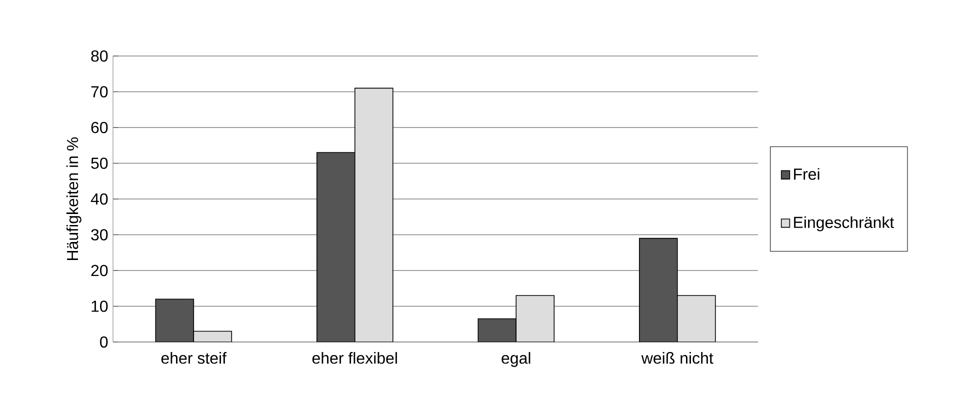  What do you see at coordinates (844, 224) in the screenshot?
I see `legend-label: Eingeschränkt` at bounding box center [844, 224].